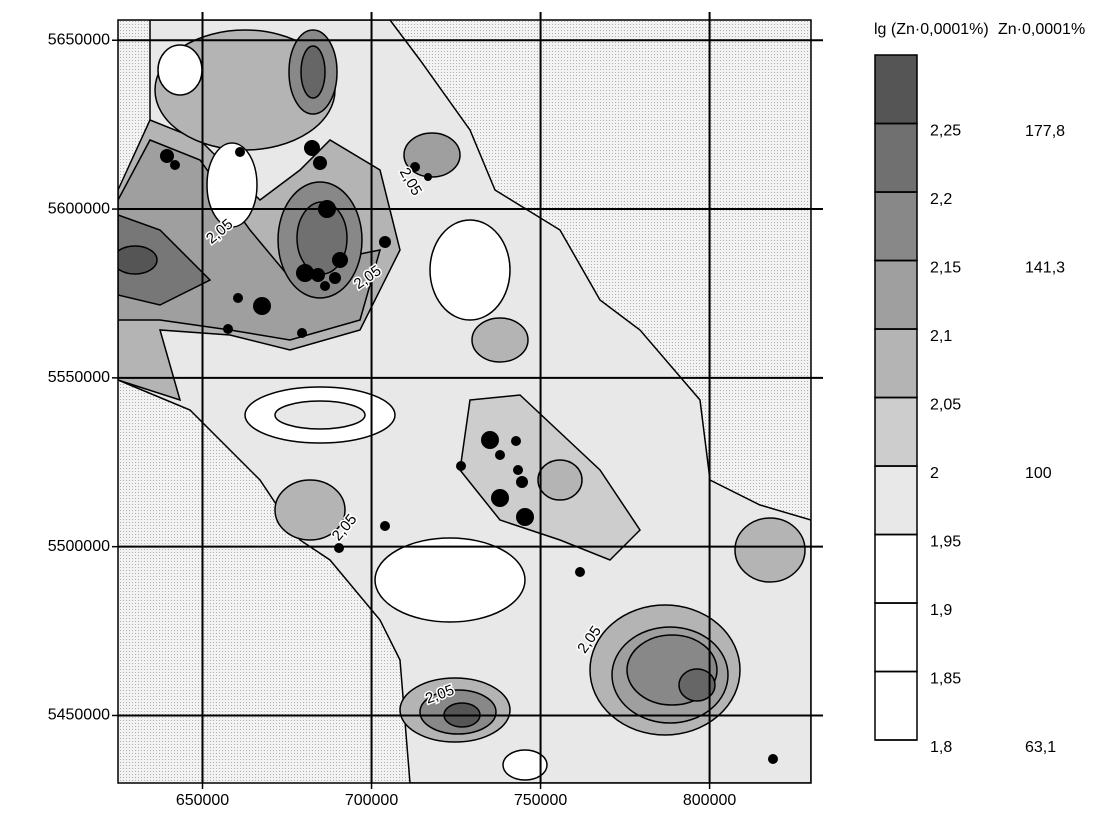 This screenshot has height=826, width=1114. Describe the element at coordinates (941, 747) in the screenshot. I see `colorbar-label: 1,8` at that location.